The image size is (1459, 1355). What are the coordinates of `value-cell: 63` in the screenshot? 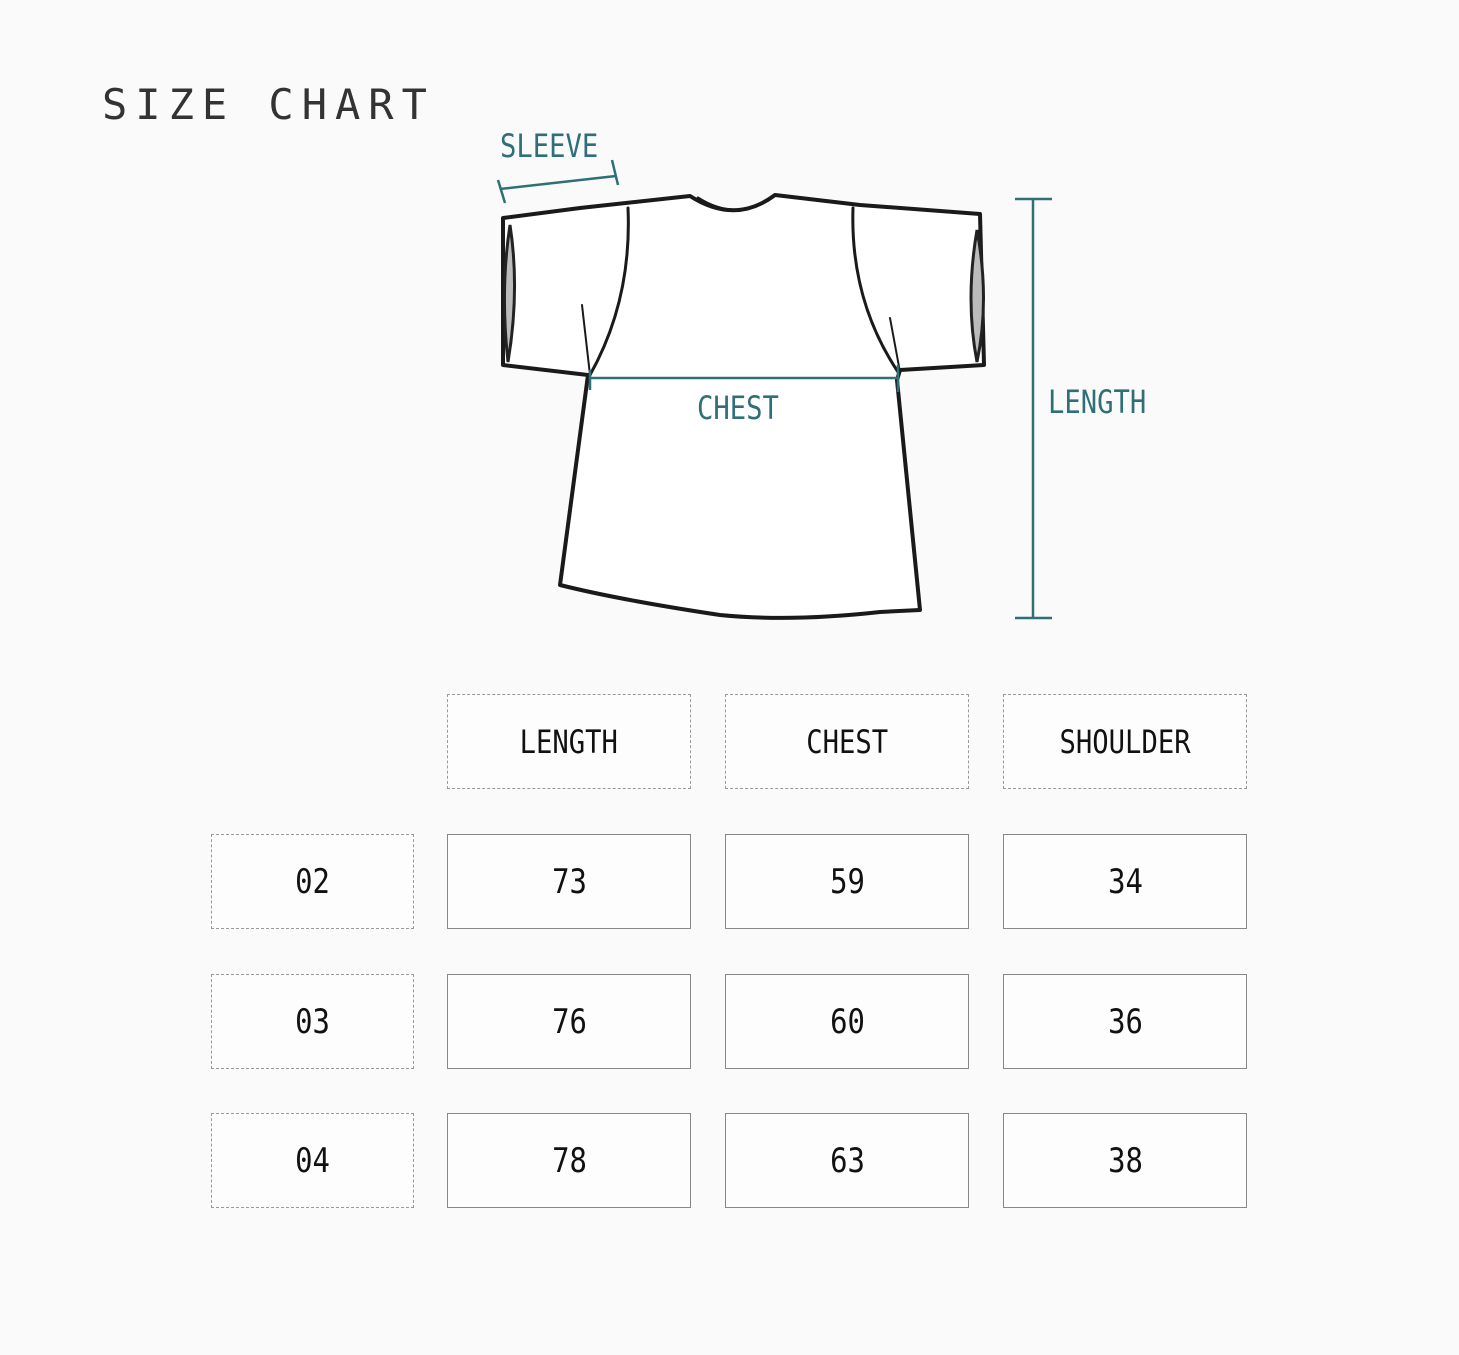 It's located at (847, 1160).